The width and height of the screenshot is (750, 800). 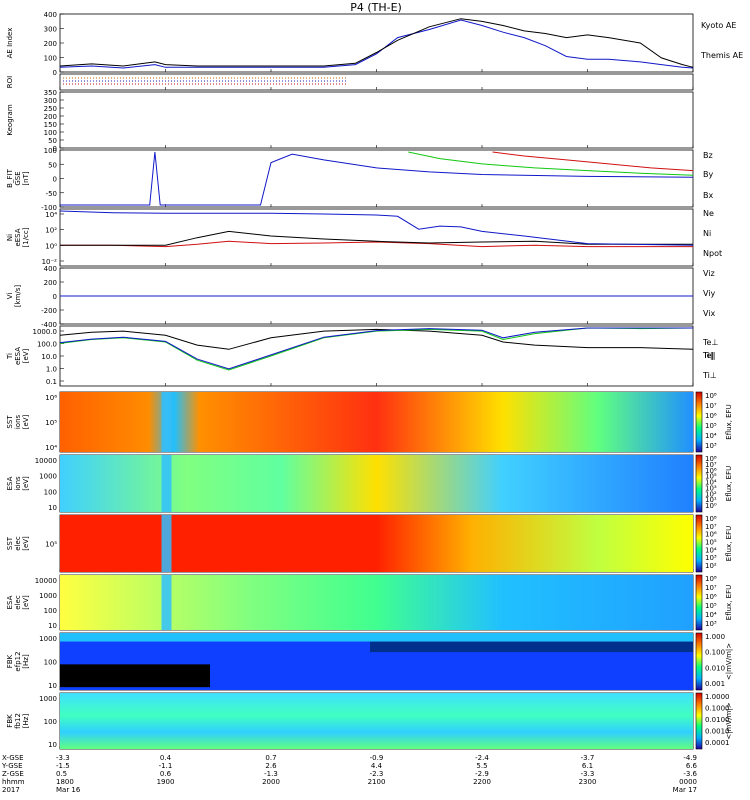 I want to click on colorbar-esa_ion, so click(x=699, y=483).